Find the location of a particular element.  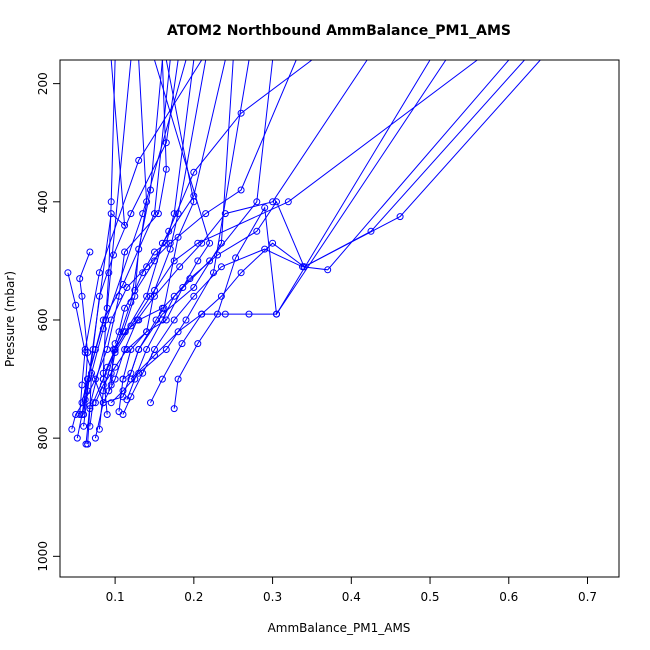

x-tick-label: 0.5 is located at coordinates (429, 597).